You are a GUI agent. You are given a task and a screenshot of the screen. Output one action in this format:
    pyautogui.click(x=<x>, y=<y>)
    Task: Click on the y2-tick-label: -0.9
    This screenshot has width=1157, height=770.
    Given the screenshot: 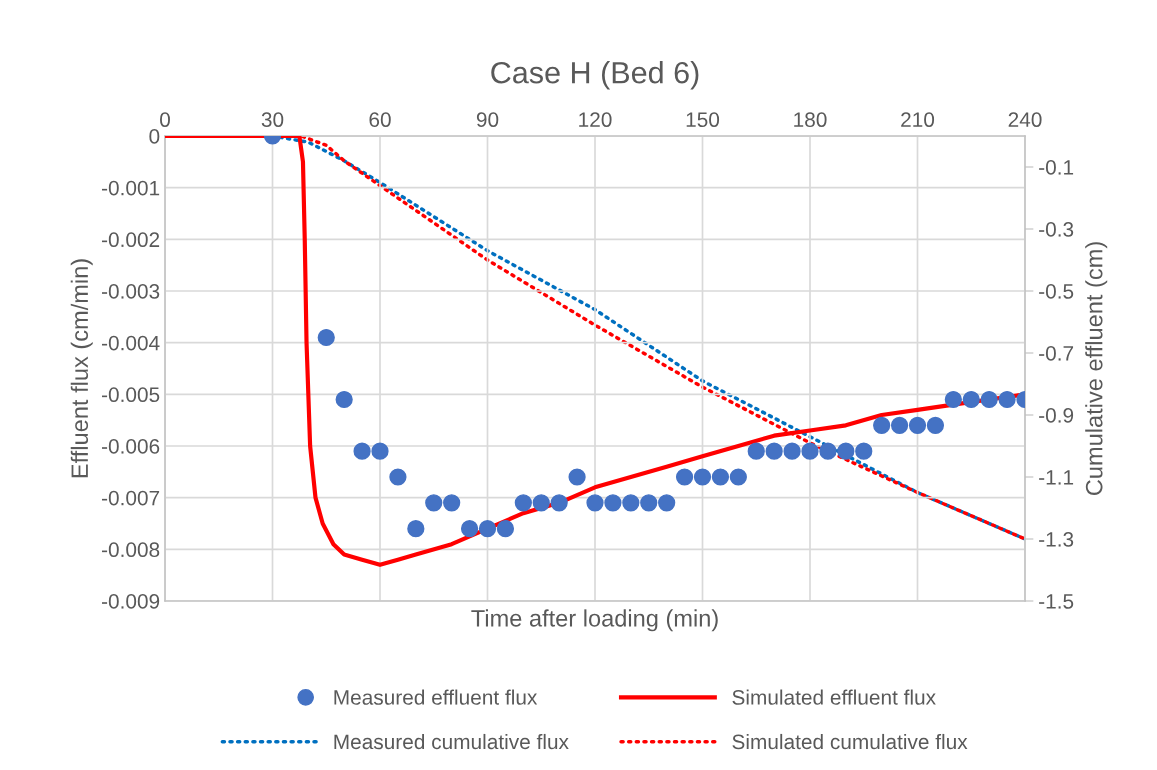 What is the action you would take?
    pyautogui.click(x=1056, y=415)
    